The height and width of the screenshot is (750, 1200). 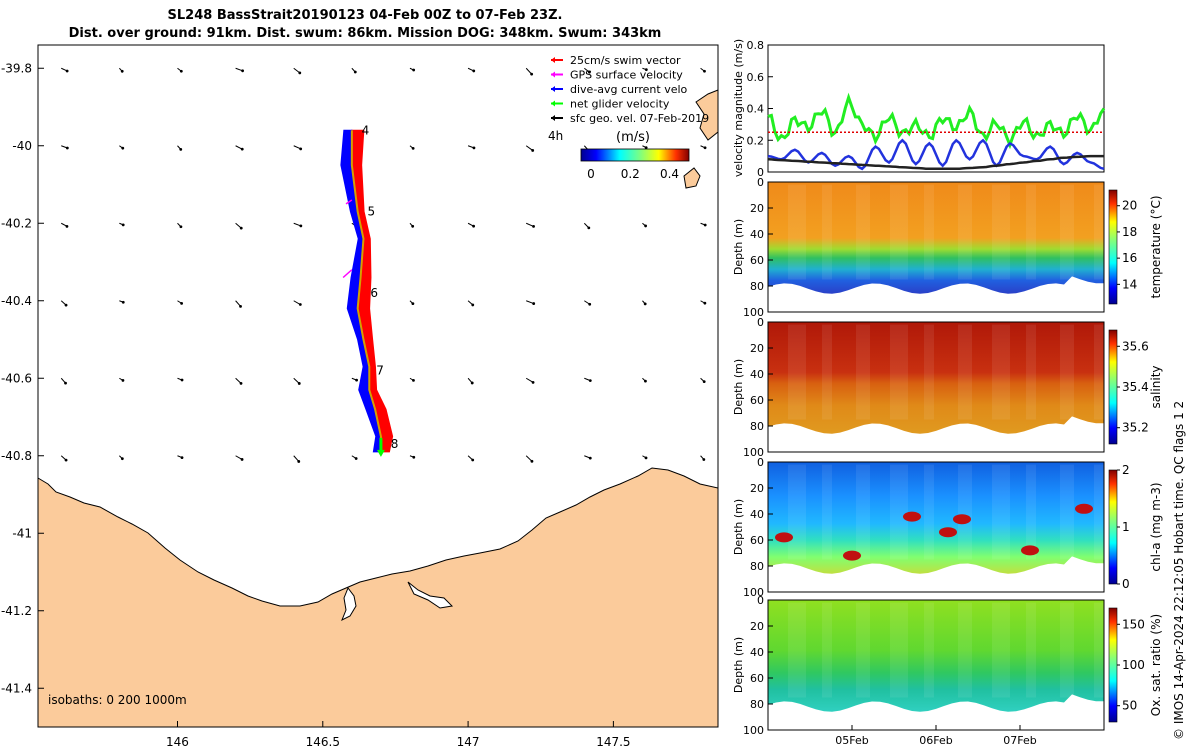 I want to click on tamar-river-estuary, so click(x=349, y=604).